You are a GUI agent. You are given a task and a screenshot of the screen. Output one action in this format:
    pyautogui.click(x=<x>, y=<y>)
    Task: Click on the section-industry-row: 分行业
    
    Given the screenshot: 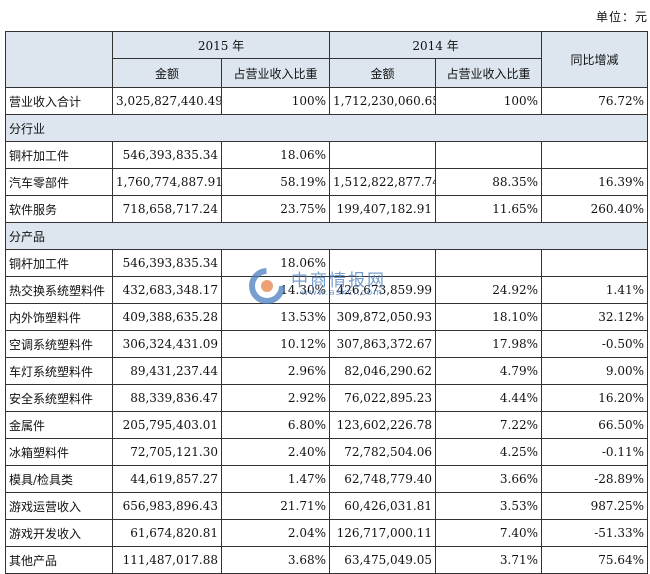 What is the action you would take?
    pyautogui.click(x=326, y=128)
    